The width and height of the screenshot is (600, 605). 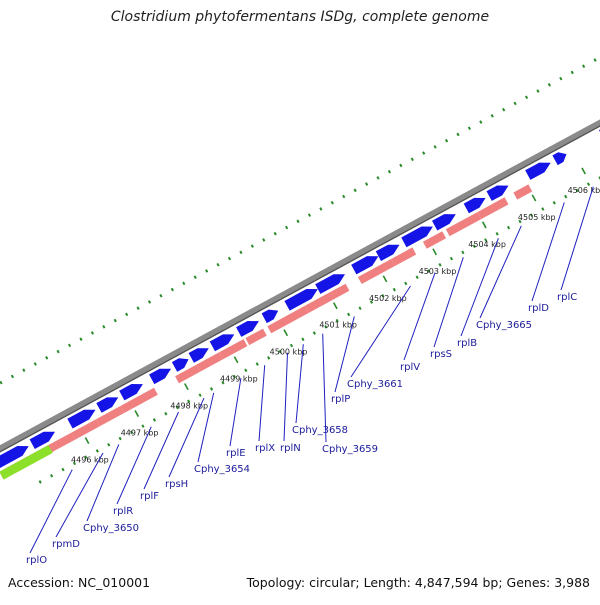 I want to click on kbp-tick-label: 4501 kbp, so click(x=338, y=325).